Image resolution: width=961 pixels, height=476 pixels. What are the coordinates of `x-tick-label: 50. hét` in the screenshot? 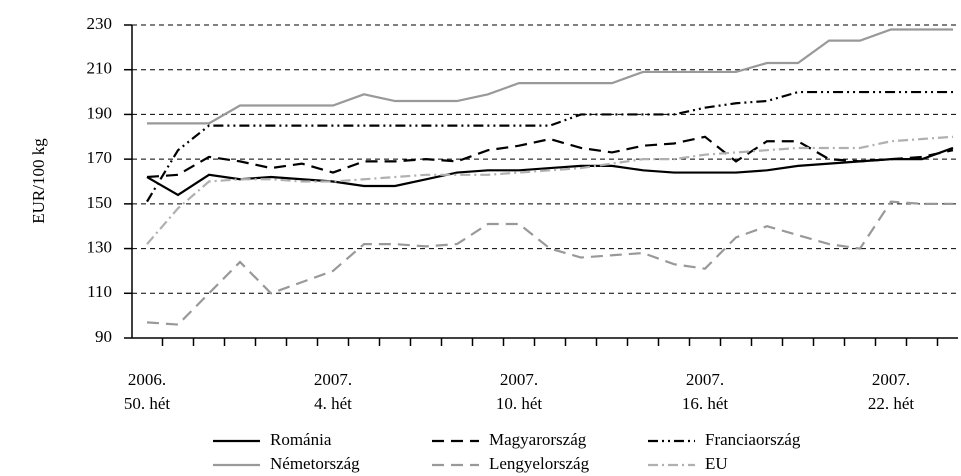 It's located at (147, 403).